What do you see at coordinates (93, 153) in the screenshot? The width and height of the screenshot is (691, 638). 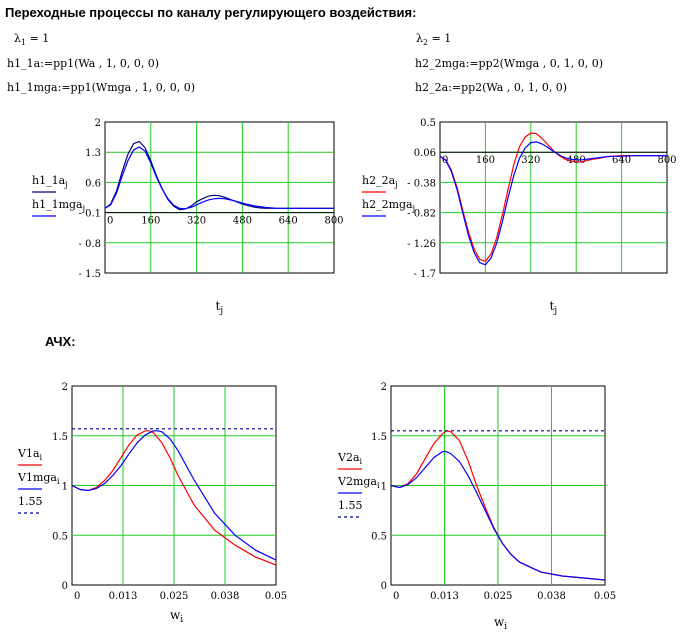 I see `y-tick-label: 1.3` at bounding box center [93, 153].